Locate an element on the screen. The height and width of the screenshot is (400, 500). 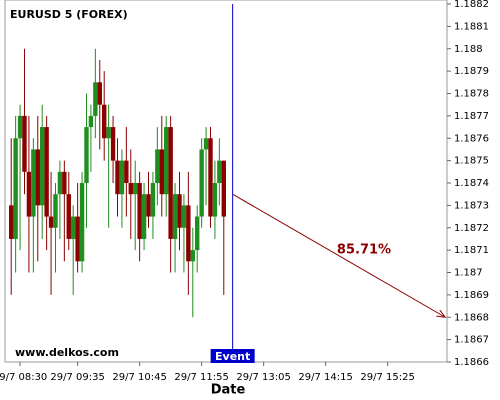
y-tick-label: 1.1881 is located at coordinates (471, 26).